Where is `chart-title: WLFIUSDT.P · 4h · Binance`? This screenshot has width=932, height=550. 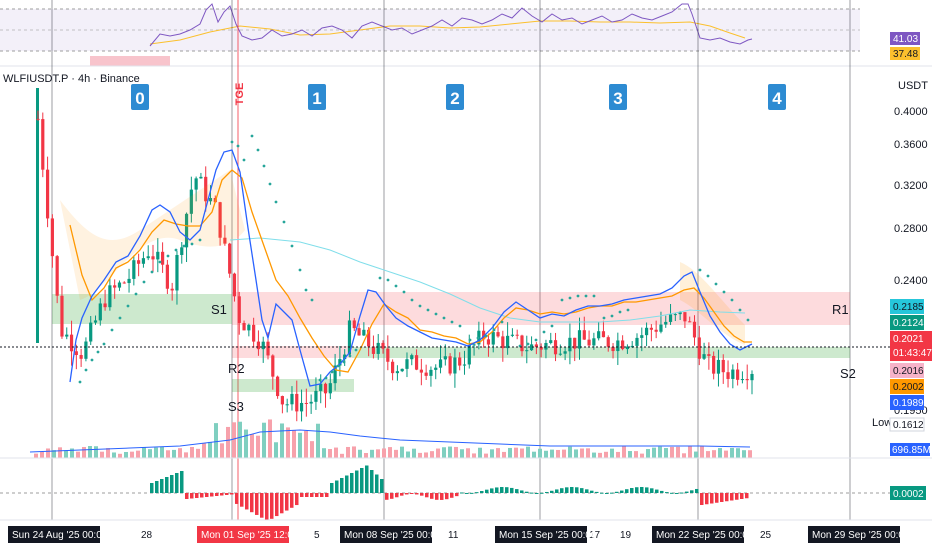 chart-title: WLFIUSDT.P · 4h · Binance is located at coordinates (71, 79).